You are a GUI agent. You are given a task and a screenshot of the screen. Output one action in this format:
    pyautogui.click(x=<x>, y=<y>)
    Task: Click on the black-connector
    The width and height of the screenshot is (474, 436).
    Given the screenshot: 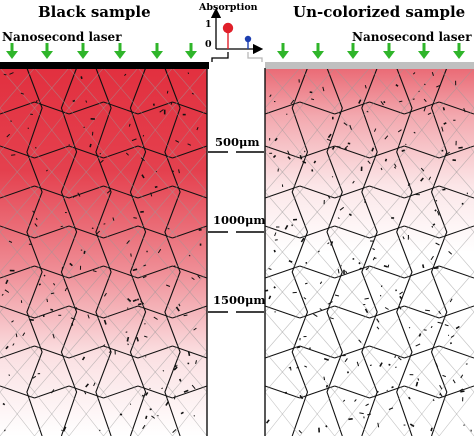 What is the action you would take?
    pyautogui.click(x=220, y=57)
    